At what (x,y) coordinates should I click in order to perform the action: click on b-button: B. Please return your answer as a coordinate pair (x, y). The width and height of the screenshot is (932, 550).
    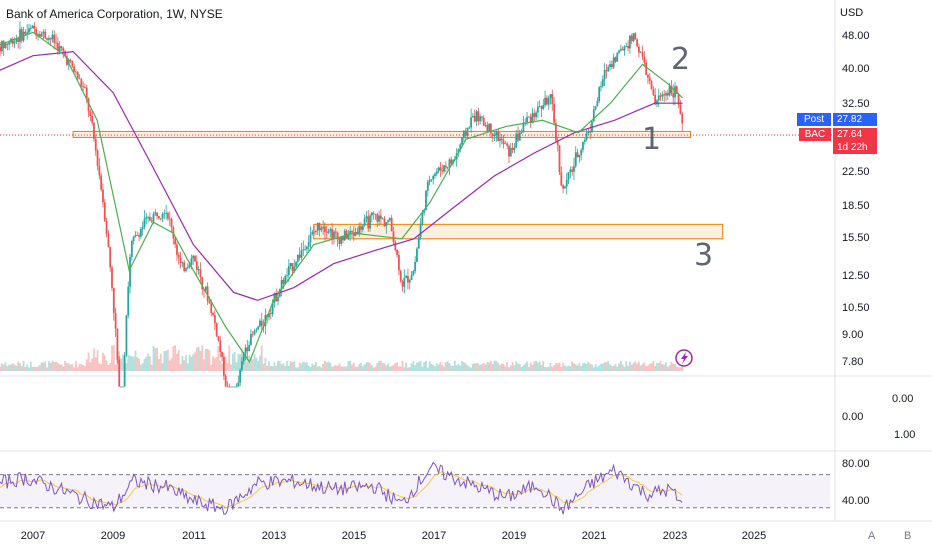
    Looking at the image, I should click on (908, 536).